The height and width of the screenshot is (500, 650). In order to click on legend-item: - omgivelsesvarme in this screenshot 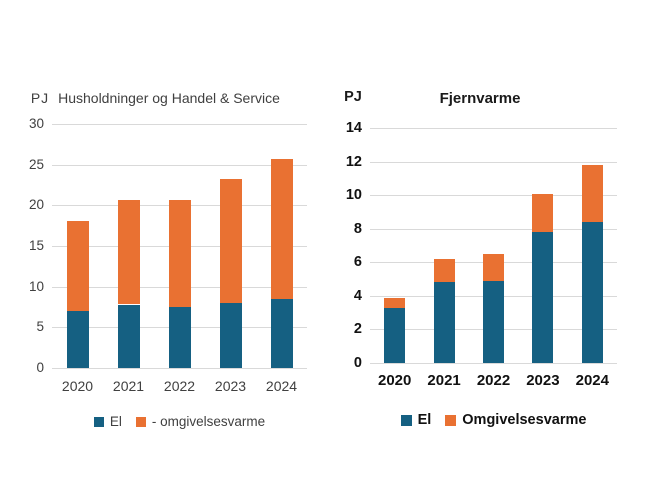, I will do `click(200, 421)`.